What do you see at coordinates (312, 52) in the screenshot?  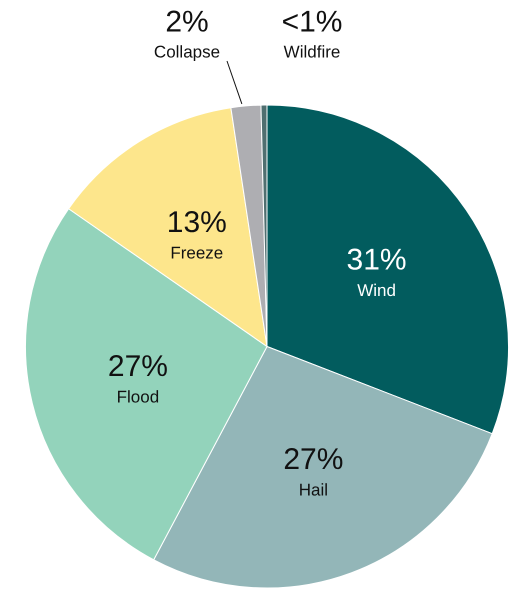 I see `slice-label: Wildfire` at bounding box center [312, 52].